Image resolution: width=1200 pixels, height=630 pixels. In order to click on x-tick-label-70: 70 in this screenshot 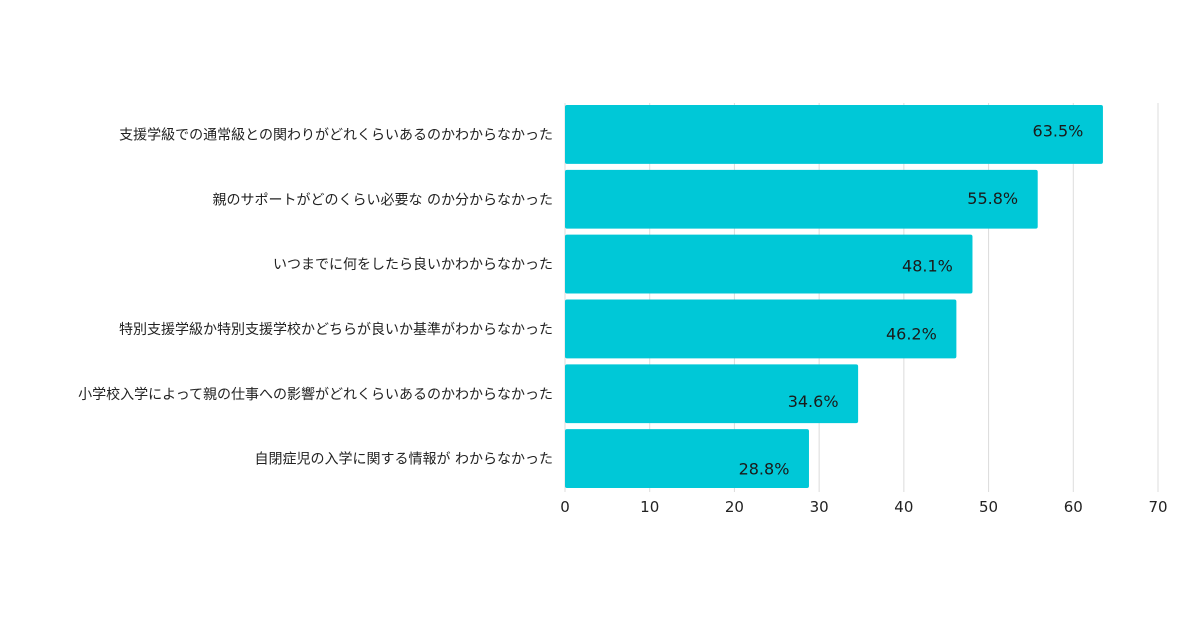, I will do `click(1157, 507)`.